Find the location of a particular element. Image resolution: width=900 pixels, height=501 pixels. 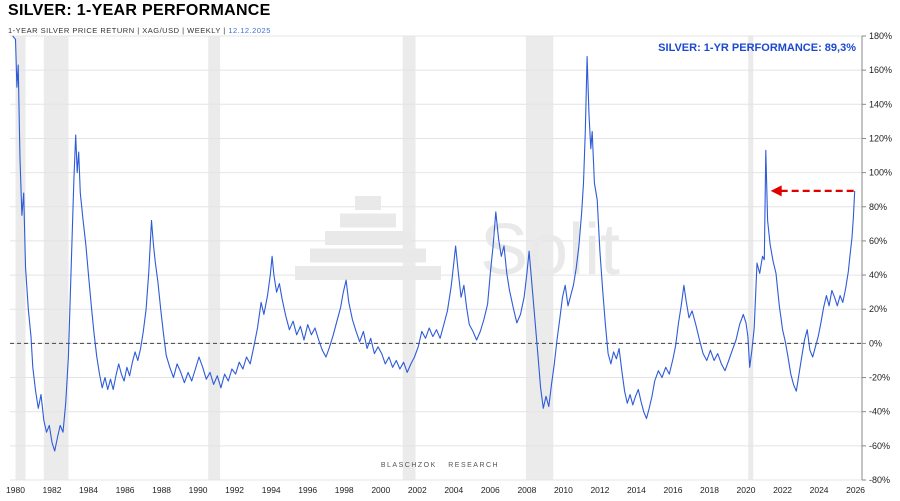

x-tick-label: 2022 is located at coordinates (782, 490).